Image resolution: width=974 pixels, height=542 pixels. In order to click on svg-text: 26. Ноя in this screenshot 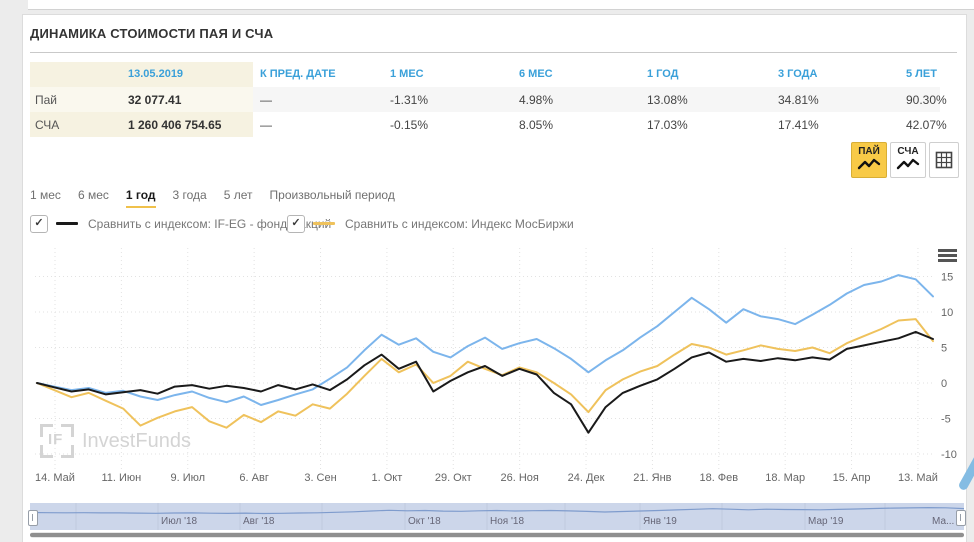, I will do `click(519, 478)`.